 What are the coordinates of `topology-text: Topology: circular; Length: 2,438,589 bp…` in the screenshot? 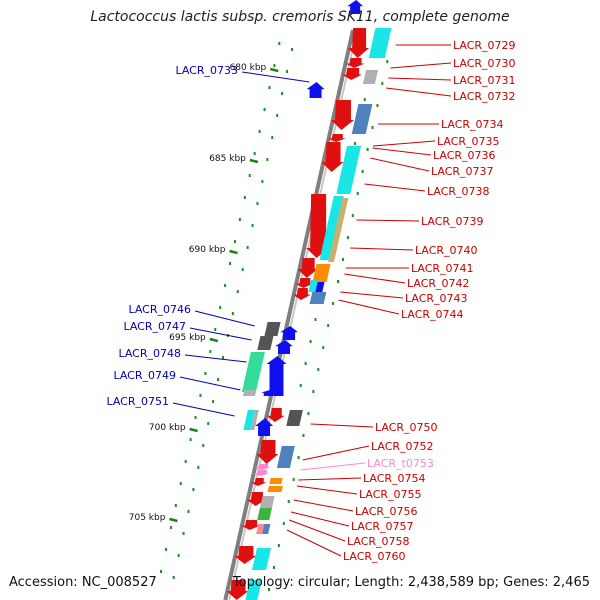 It's located at (411, 582).